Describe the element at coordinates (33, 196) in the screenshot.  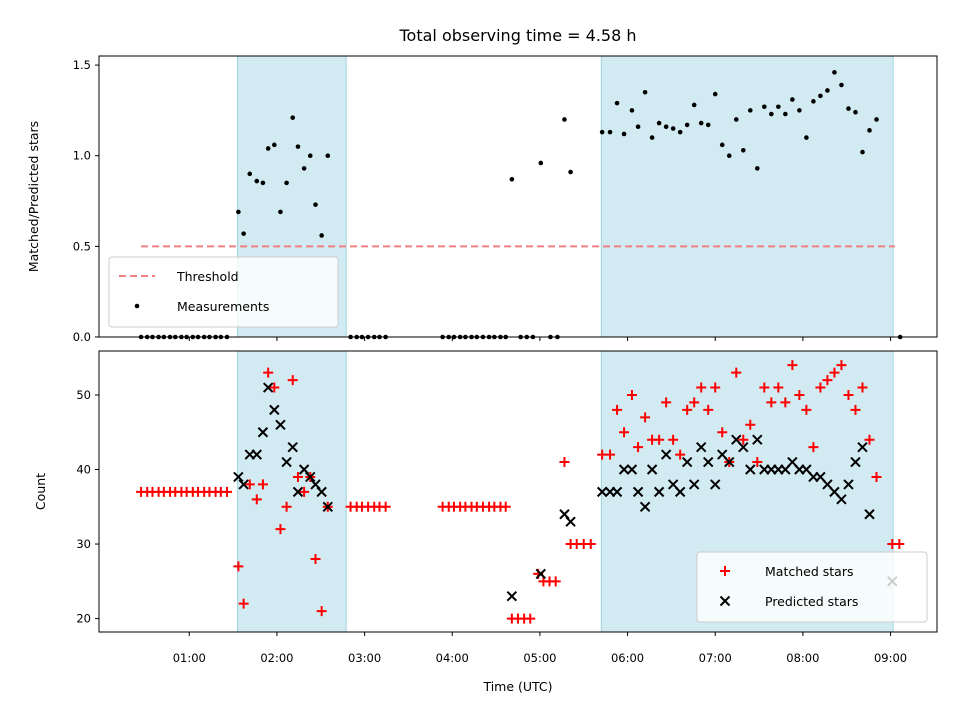
I see `ratio-panel-y-axis-label: Matched/Predicted stars` at that location.